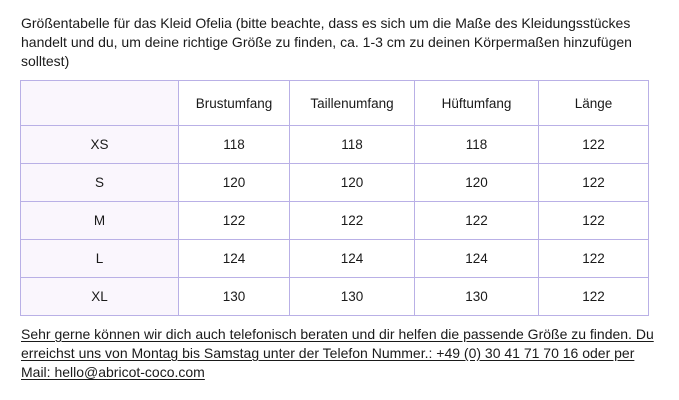 The image size is (679, 400). What do you see at coordinates (99, 220) in the screenshot?
I see `size-label: M` at bounding box center [99, 220].